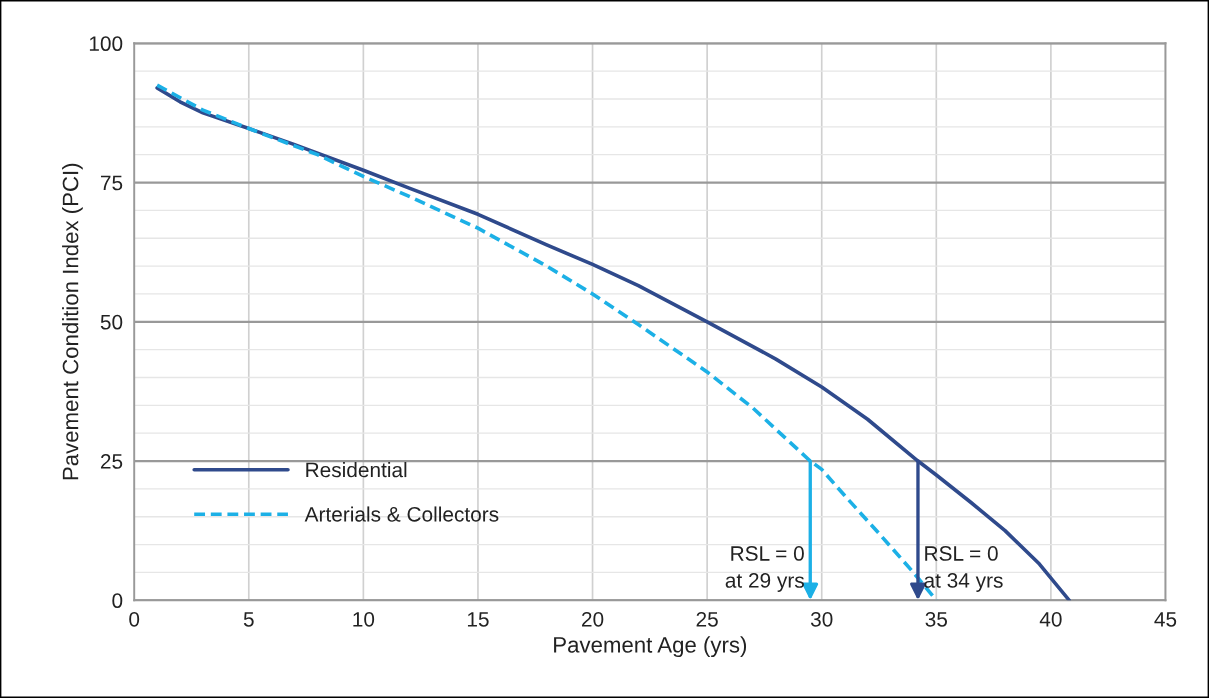 Image resolution: width=1209 pixels, height=698 pixels. Describe the element at coordinates (117, 601) in the screenshot. I see `y-tick-label: 0` at that location.